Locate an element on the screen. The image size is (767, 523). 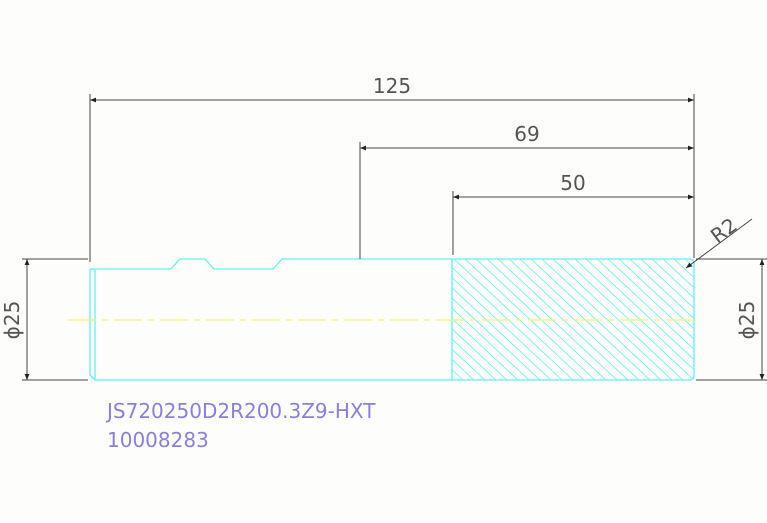
dim-text-dia-left: ϕ25 is located at coordinates (12, 320).